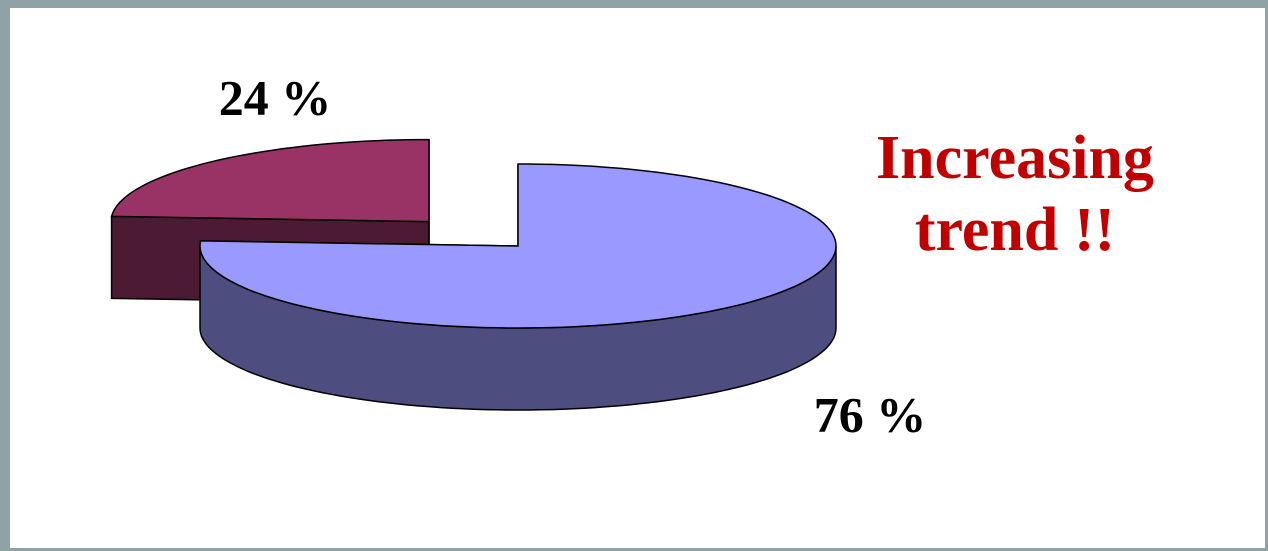  I want to click on data-label: 76 %, so click(870, 414).